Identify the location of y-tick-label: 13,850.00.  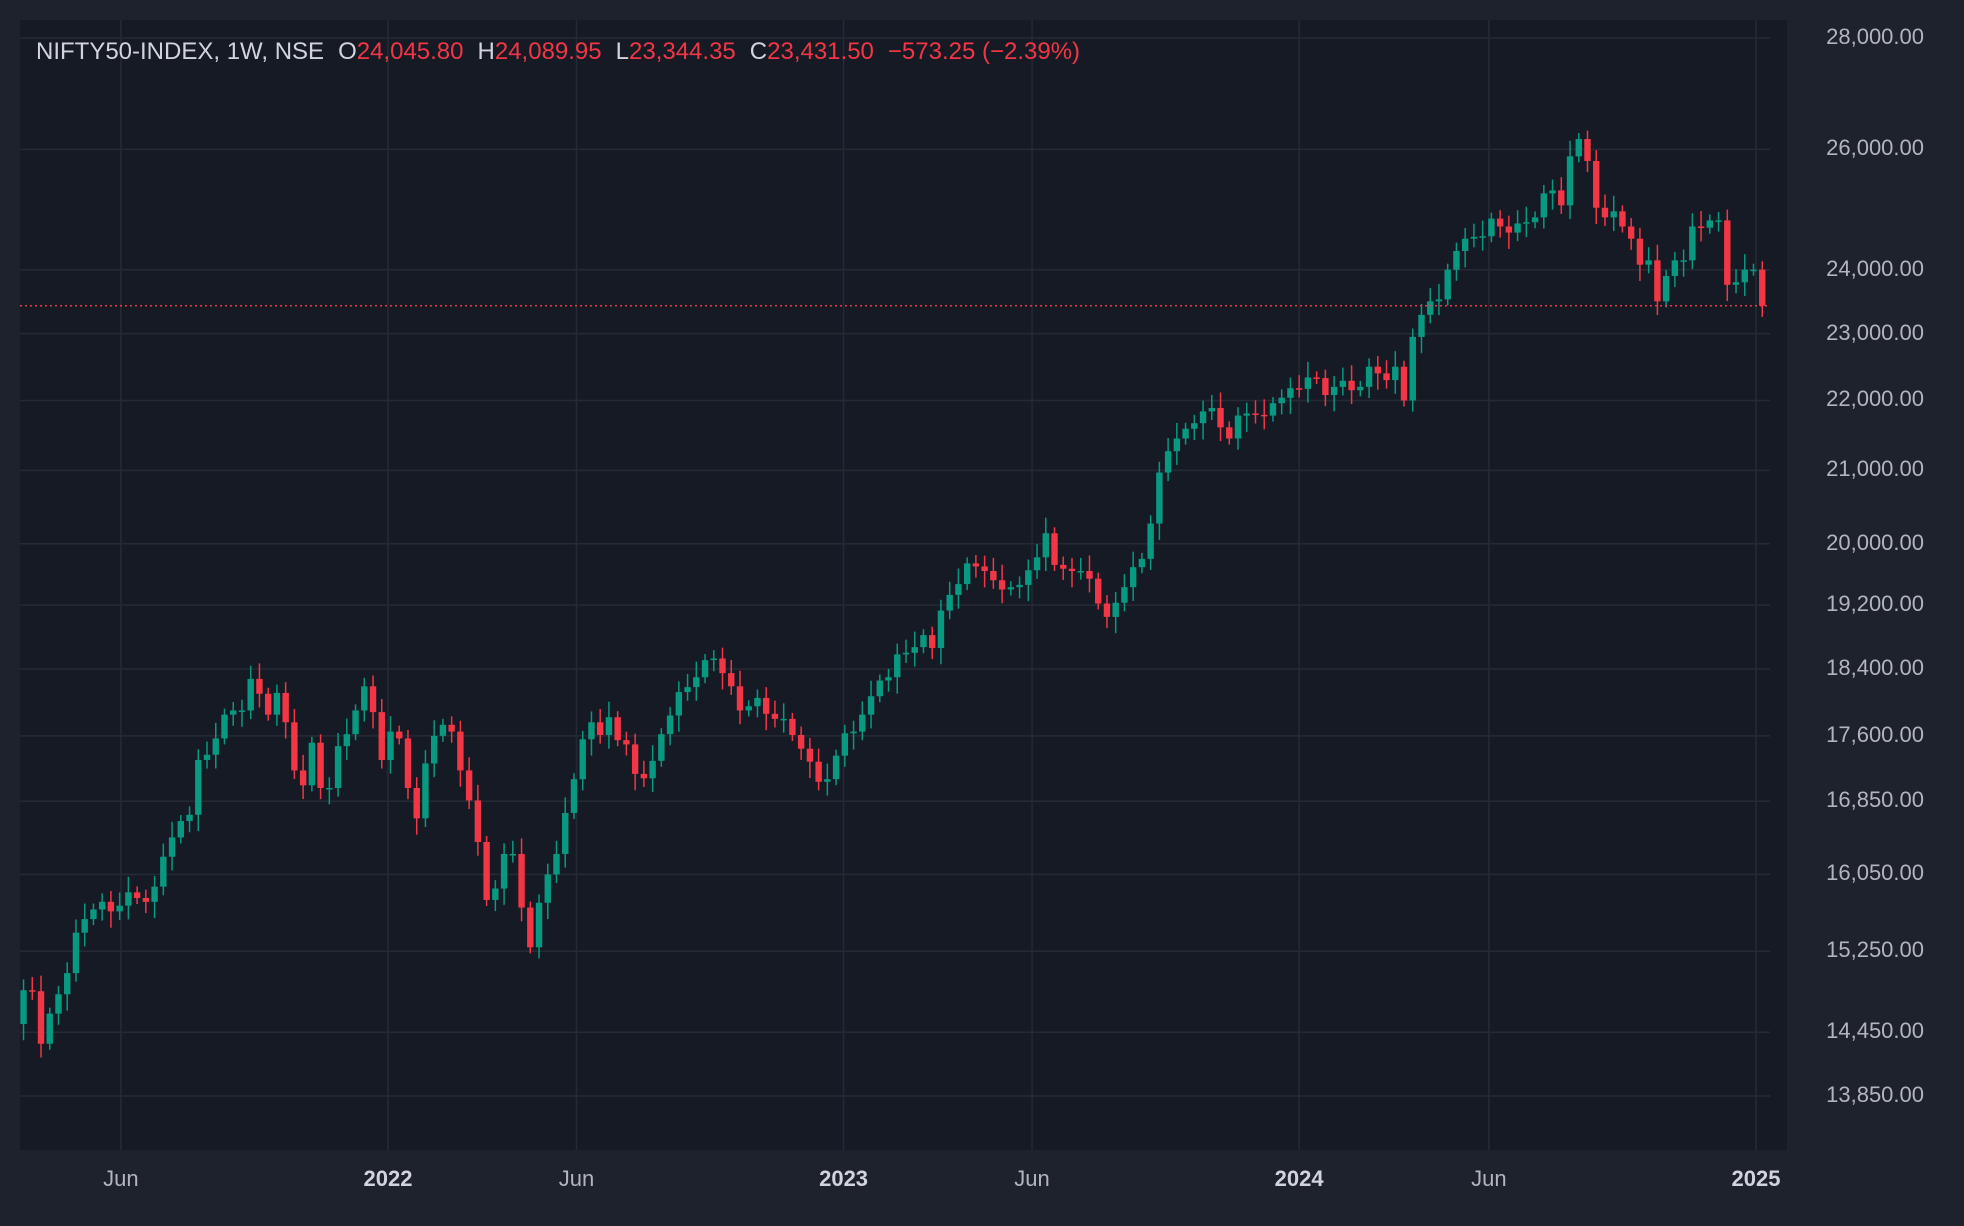
(1875, 1094).